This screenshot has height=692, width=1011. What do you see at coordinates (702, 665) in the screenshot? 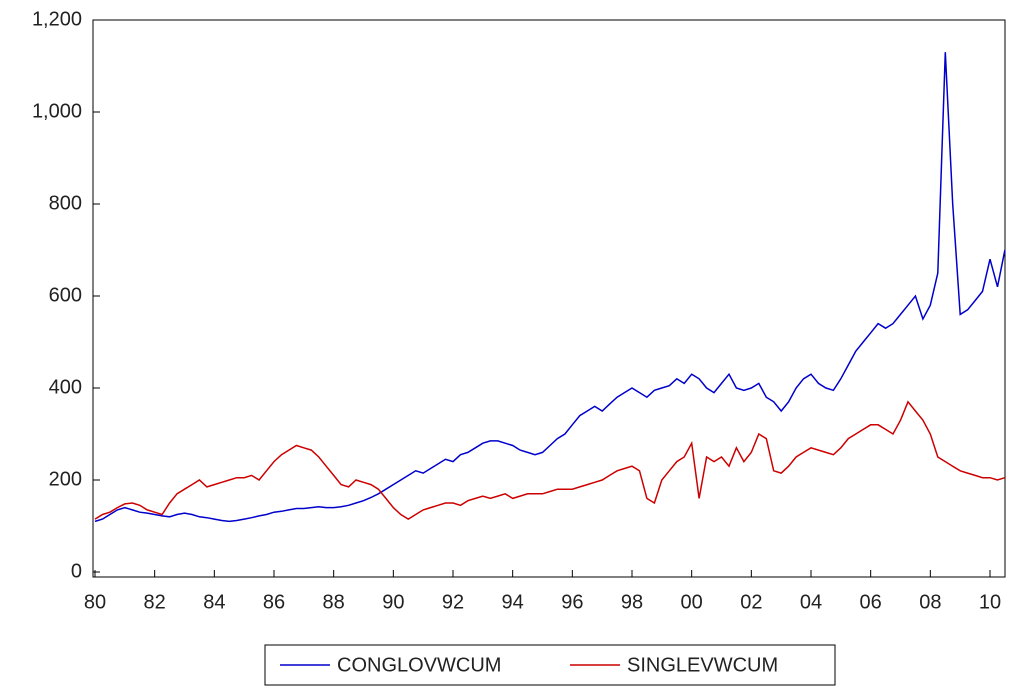
I see `legend-label: SINGLEVWCUM` at bounding box center [702, 665].